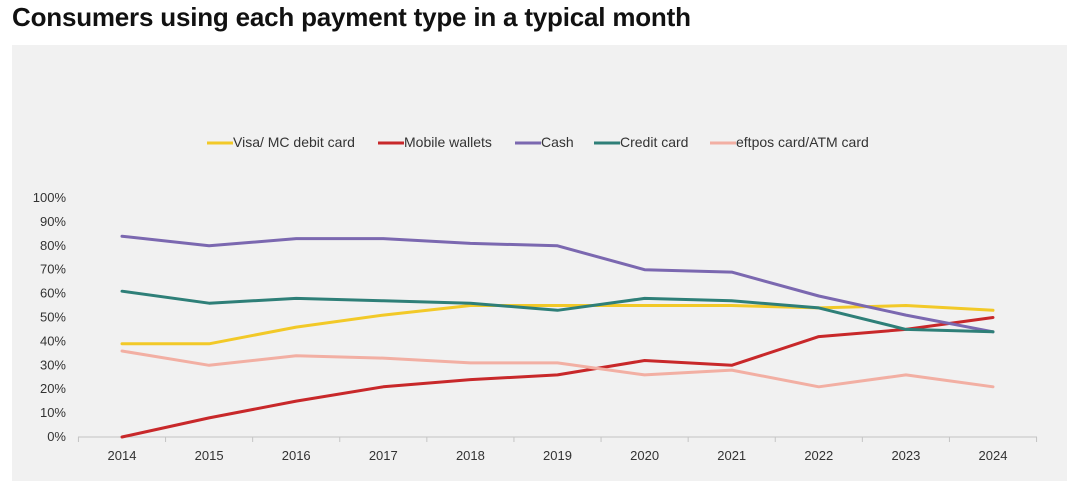 Image resolution: width=1081 pixels, height=494 pixels. What do you see at coordinates (53, 340) in the screenshot?
I see `y-tick-label: 40%` at bounding box center [53, 340].